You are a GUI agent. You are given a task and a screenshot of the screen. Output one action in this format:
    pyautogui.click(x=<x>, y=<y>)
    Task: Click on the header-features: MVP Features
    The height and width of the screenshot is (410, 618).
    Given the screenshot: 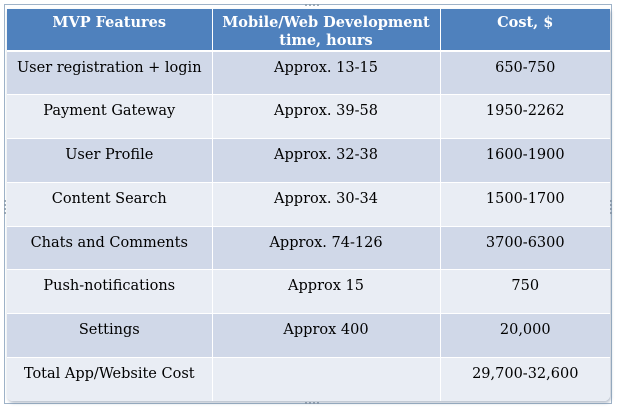 What is the action you would take?
    pyautogui.click(x=110, y=30)
    